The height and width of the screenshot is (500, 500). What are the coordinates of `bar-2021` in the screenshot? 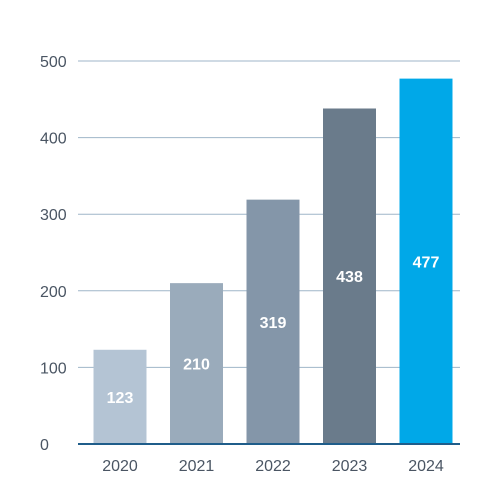 It's located at (196, 363).